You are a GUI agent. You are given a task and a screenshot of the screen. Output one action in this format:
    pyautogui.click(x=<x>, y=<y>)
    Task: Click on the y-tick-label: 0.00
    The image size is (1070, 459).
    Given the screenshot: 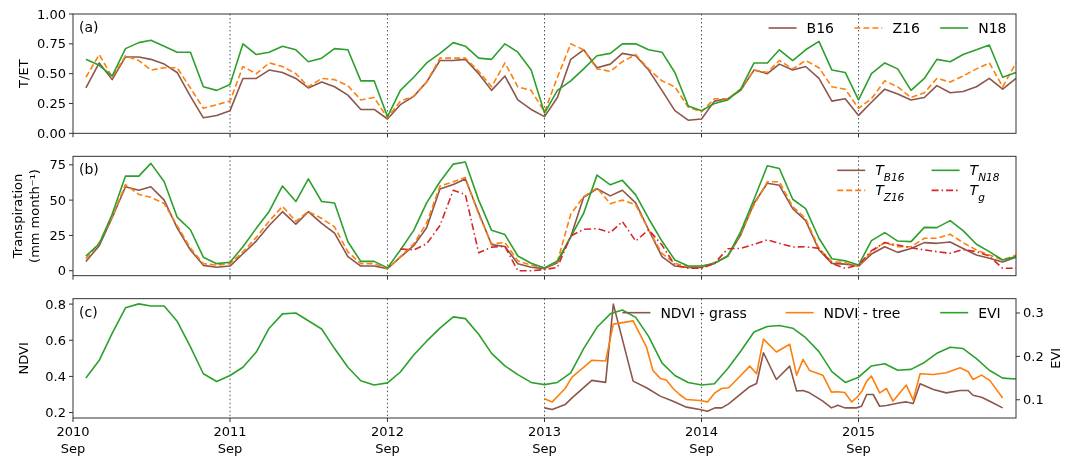 What is the action you would take?
    pyautogui.click(x=51, y=133)
    